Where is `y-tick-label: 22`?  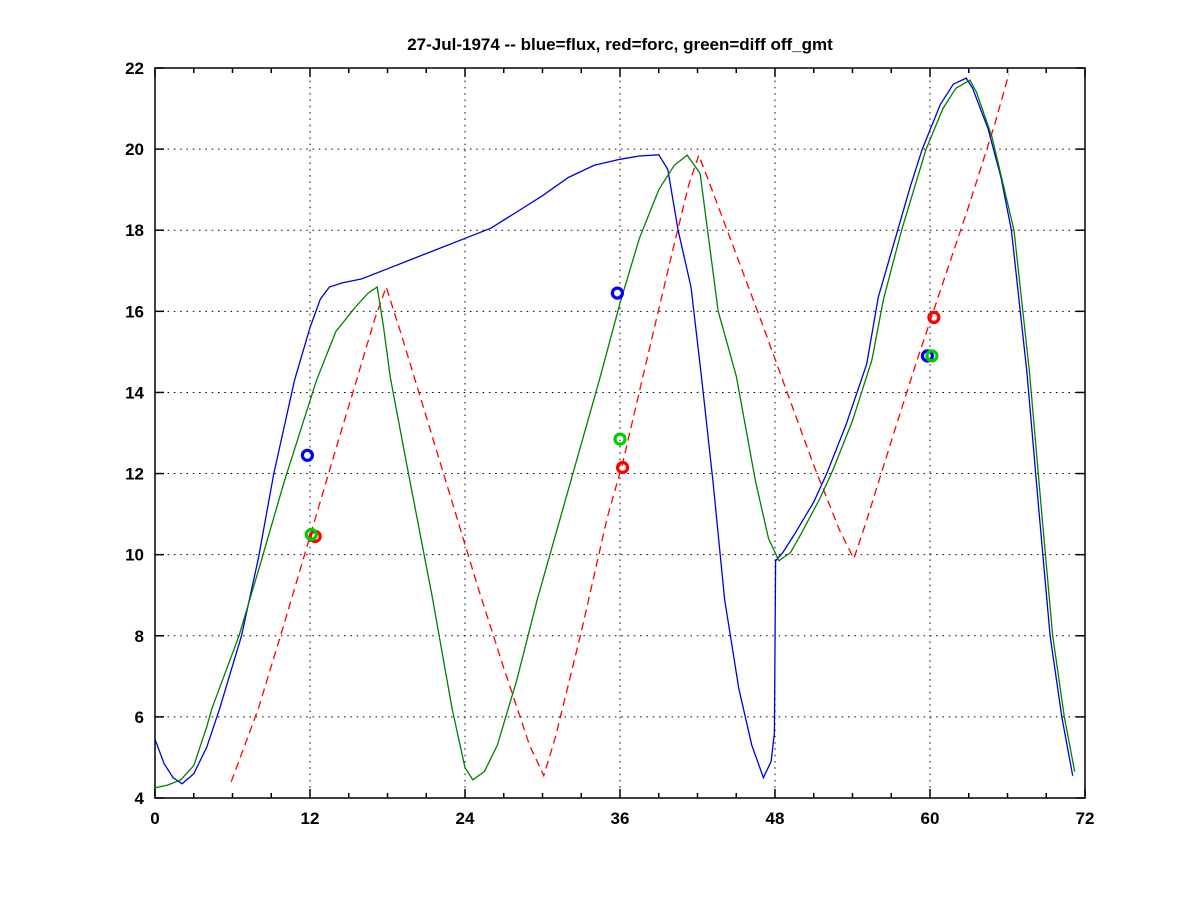
y-tick-label: 22 is located at coordinates (134, 68).